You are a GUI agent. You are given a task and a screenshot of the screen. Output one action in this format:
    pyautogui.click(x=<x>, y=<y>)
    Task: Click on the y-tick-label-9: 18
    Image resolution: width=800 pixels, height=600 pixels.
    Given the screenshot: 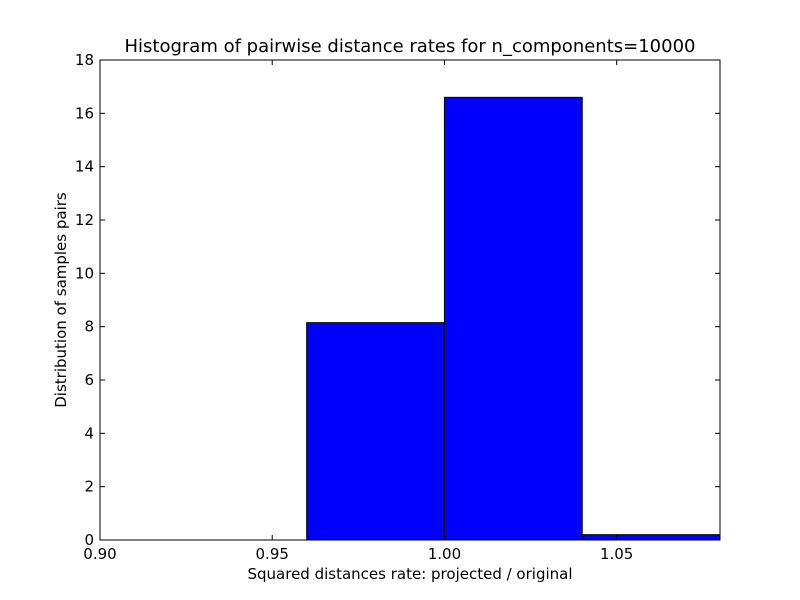 What is the action you would take?
    pyautogui.click(x=84, y=60)
    